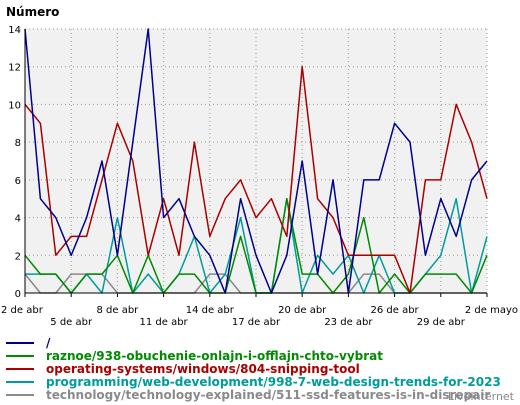  What do you see at coordinates (164, 322) in the screenshot?
I see `x-tick-label: 11 de abr` at bounding box center [164, 322].